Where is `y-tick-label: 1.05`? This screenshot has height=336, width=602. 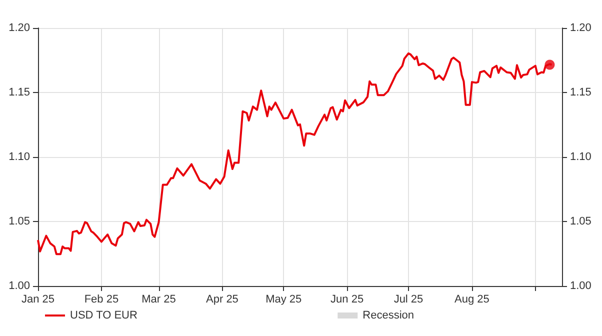
y-tick-label: 1.05 is located at coordinates (19, 222).